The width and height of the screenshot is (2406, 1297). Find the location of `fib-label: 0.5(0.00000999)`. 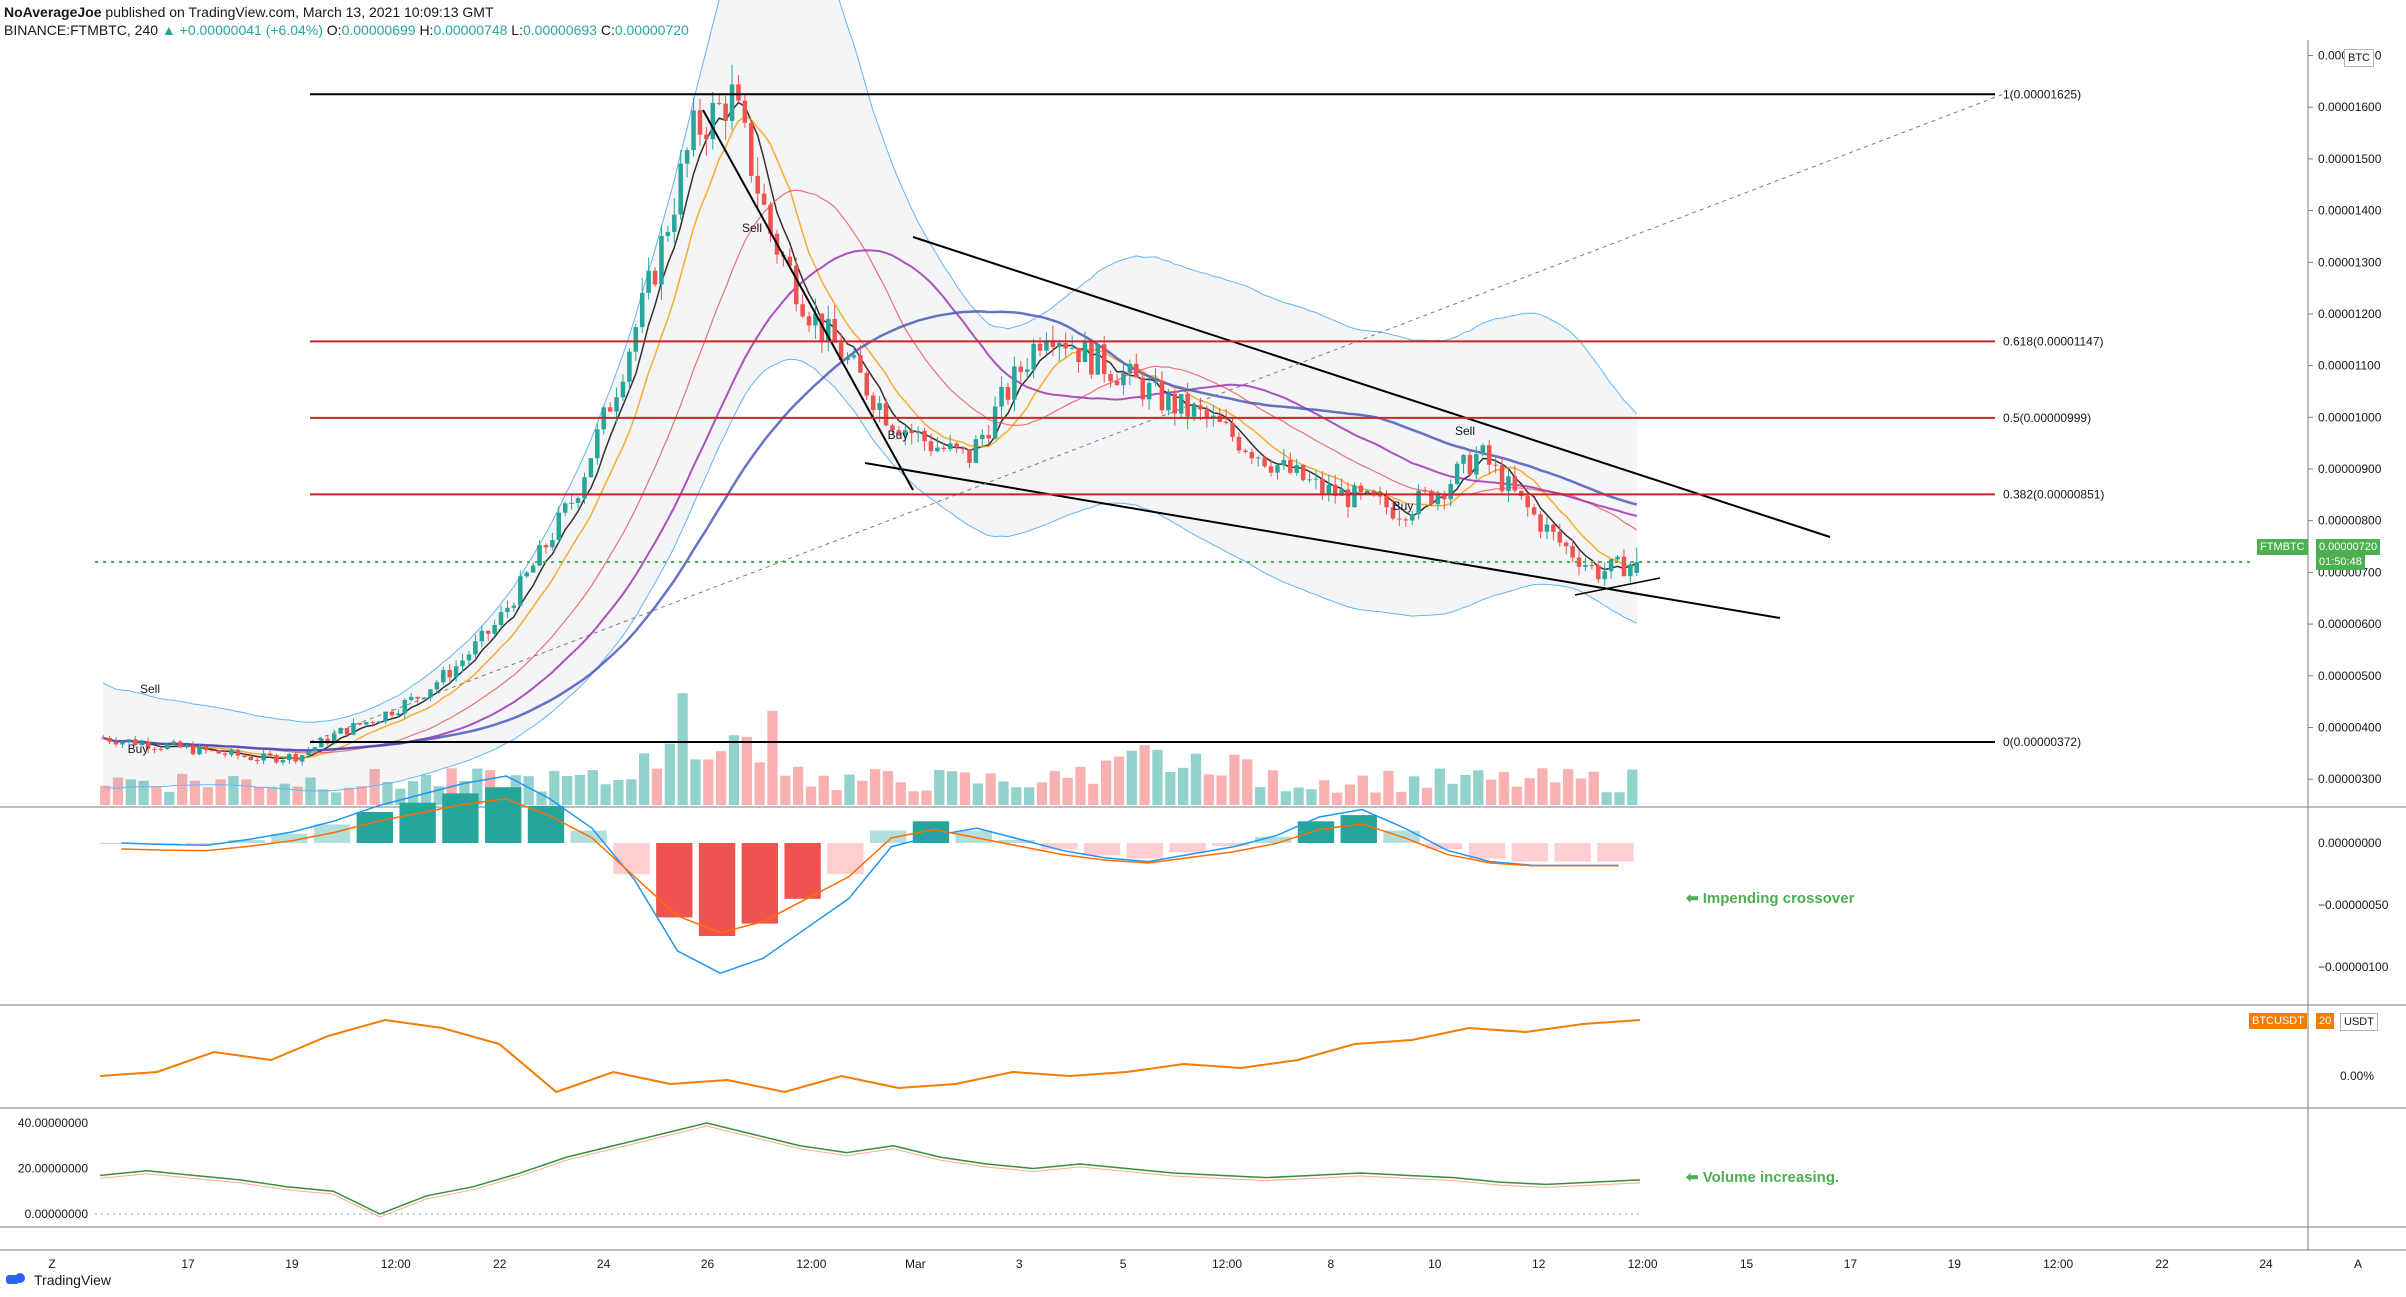

fib-label: 0.5(0.00000999) is located at coordinates (2047, 418).